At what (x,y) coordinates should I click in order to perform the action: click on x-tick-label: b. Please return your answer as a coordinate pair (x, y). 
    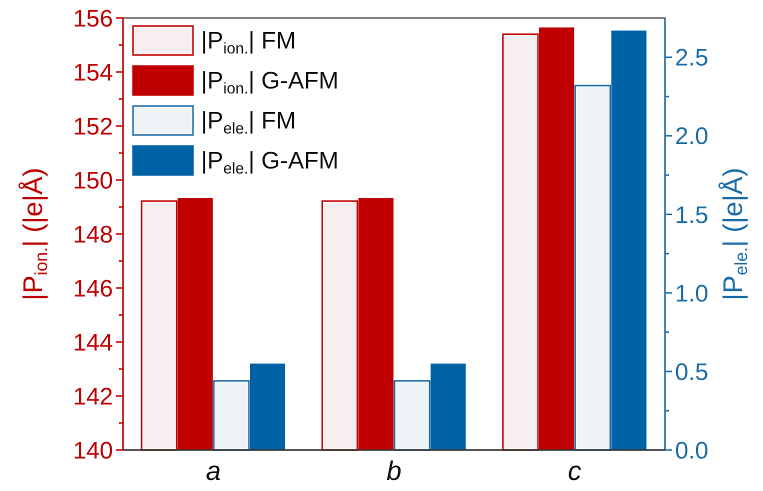
    Looking at the image, I should click on (394, 471).